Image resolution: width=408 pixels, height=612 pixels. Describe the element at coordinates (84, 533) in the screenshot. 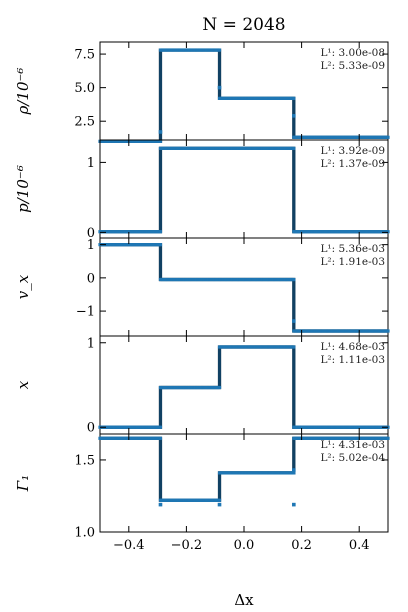

I see `y-tick-label: 1.0` at that location.